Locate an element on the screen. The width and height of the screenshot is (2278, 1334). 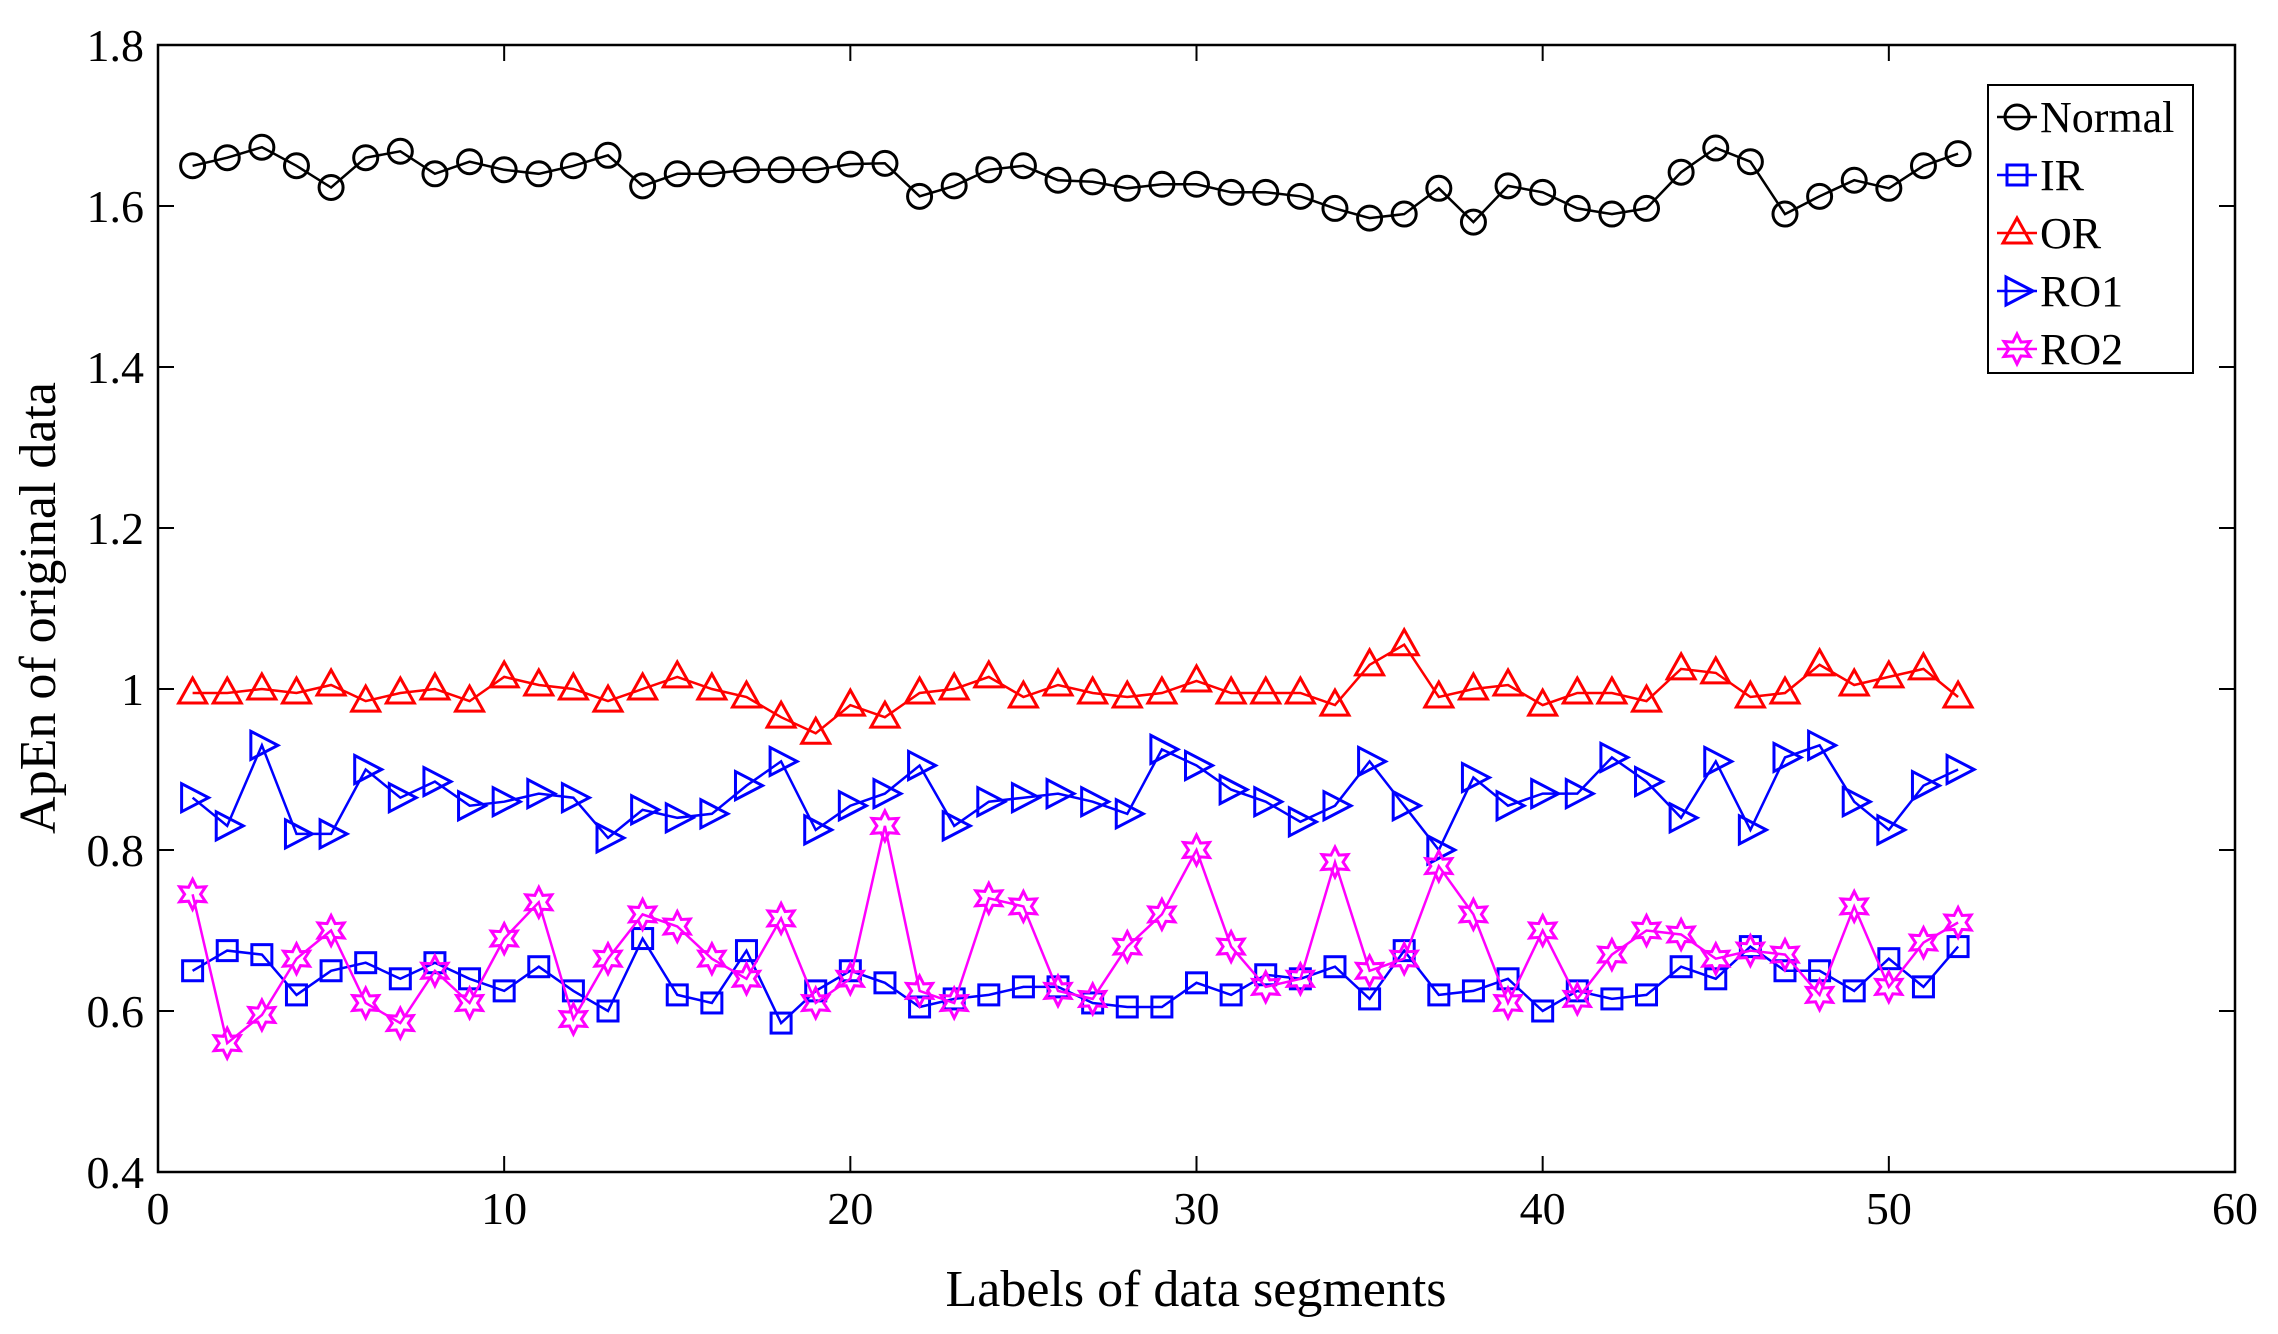
y-tick-label: 0.4 is located at coordinates (116, 1172).